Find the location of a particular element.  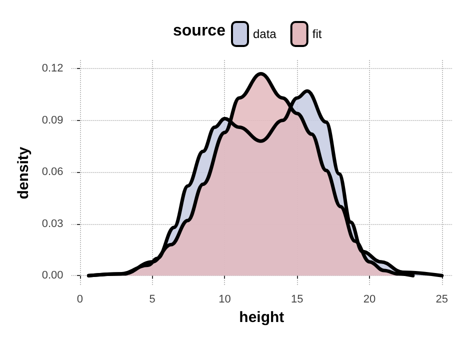

y-axis-title: density is located at coordinates (23, 173).